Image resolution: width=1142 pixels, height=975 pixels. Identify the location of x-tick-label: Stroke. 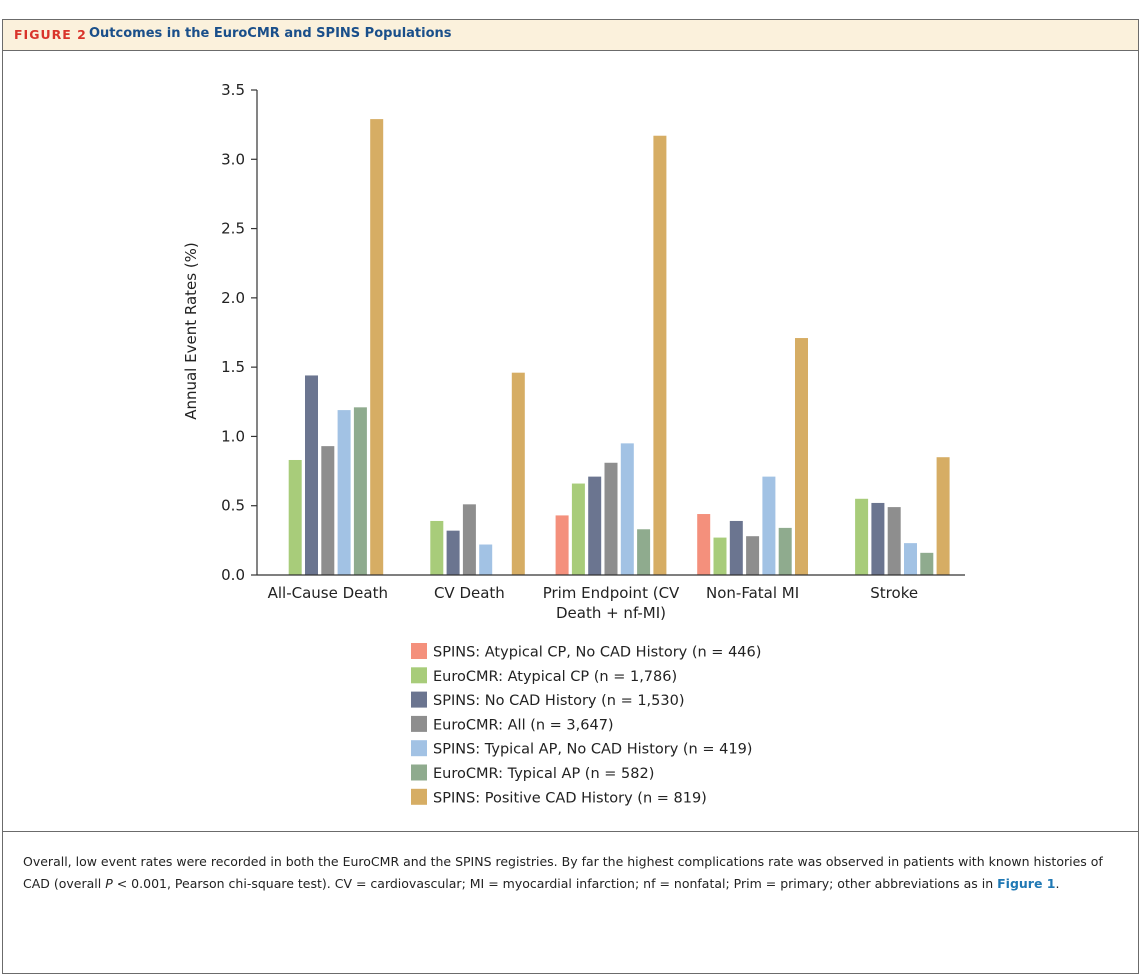
(894, 593).